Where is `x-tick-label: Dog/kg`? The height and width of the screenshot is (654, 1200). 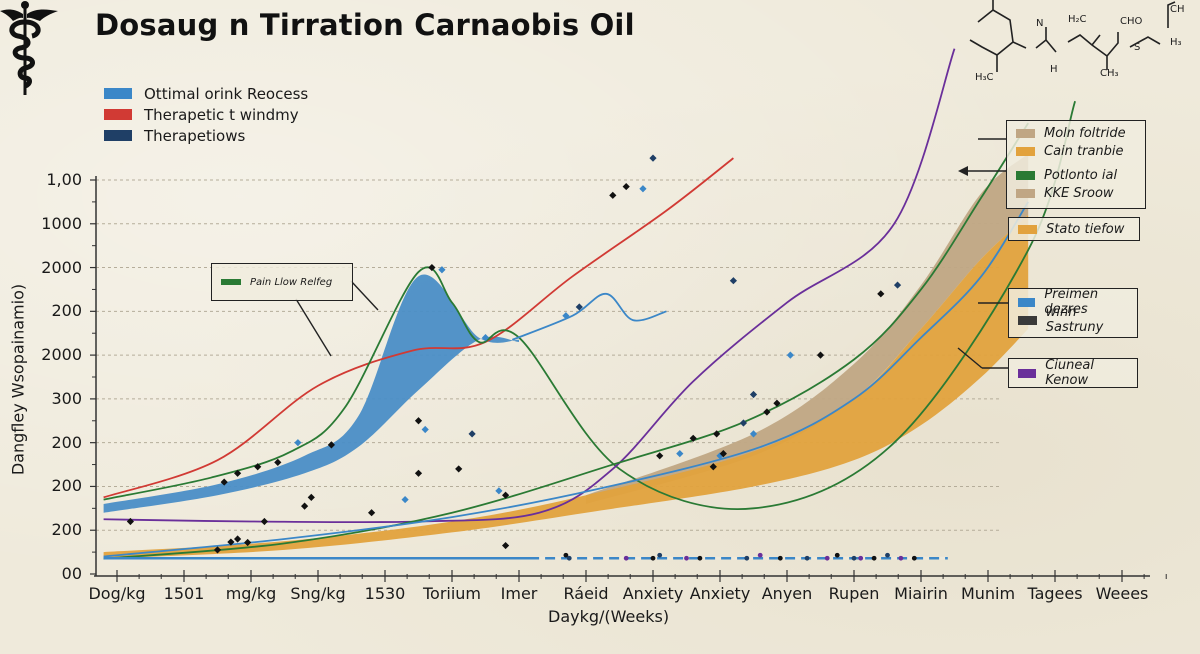 x-tick-label: Dog/kg is located at coordinates (117, 593).